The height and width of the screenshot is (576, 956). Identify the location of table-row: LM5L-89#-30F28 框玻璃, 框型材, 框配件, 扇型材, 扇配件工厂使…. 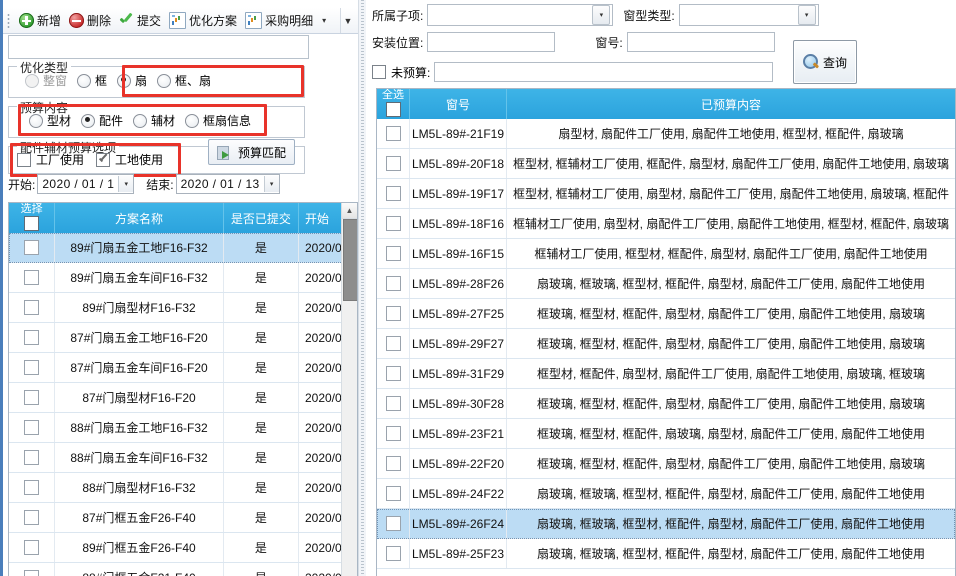
(666, 404).